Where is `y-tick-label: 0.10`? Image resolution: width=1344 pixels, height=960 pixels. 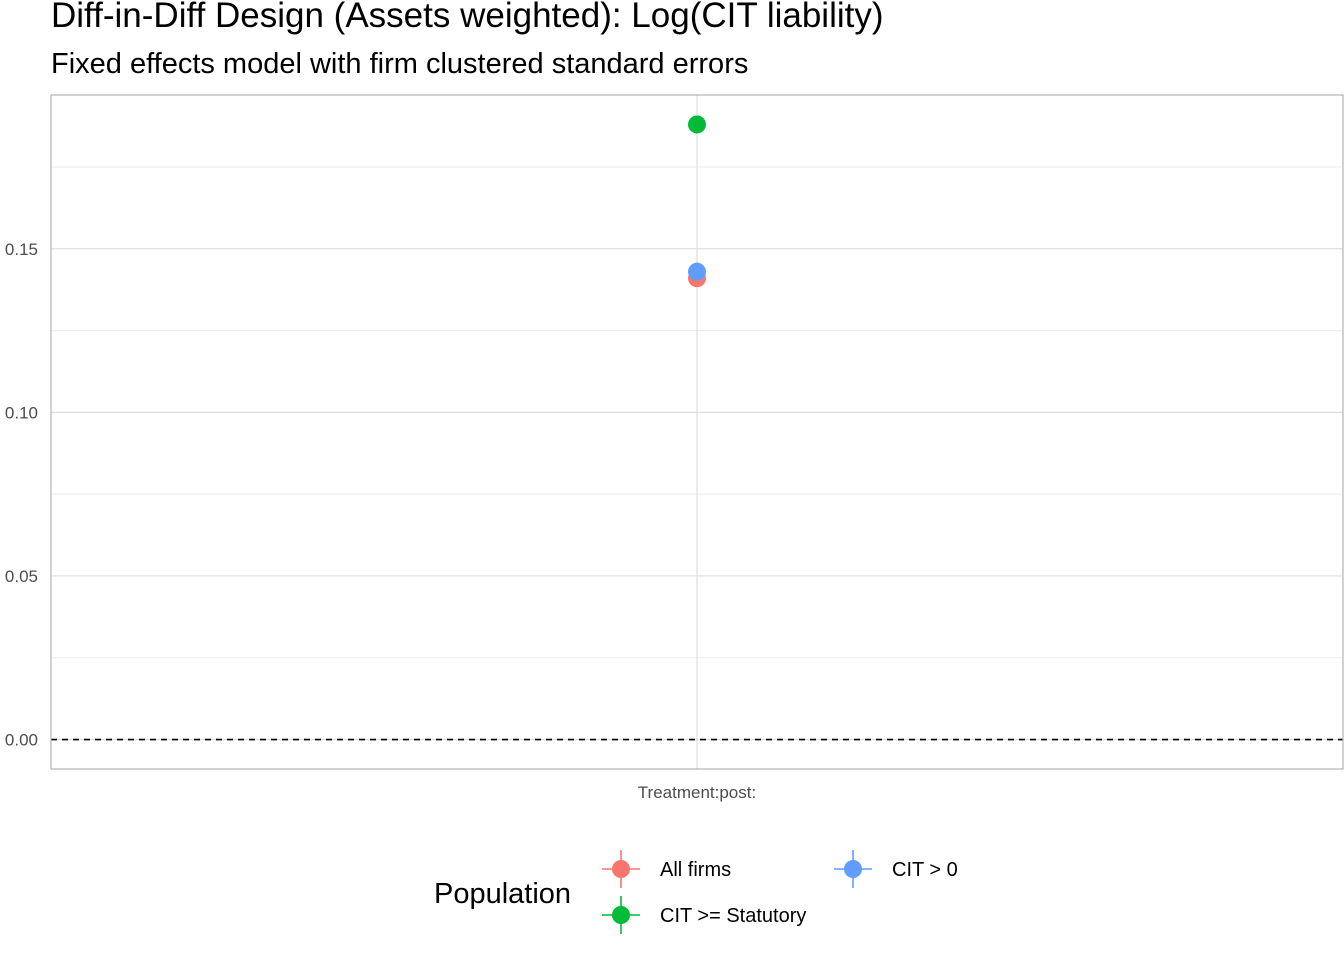 y-tick-label: 0.10 is located at coordinates (21, 412).